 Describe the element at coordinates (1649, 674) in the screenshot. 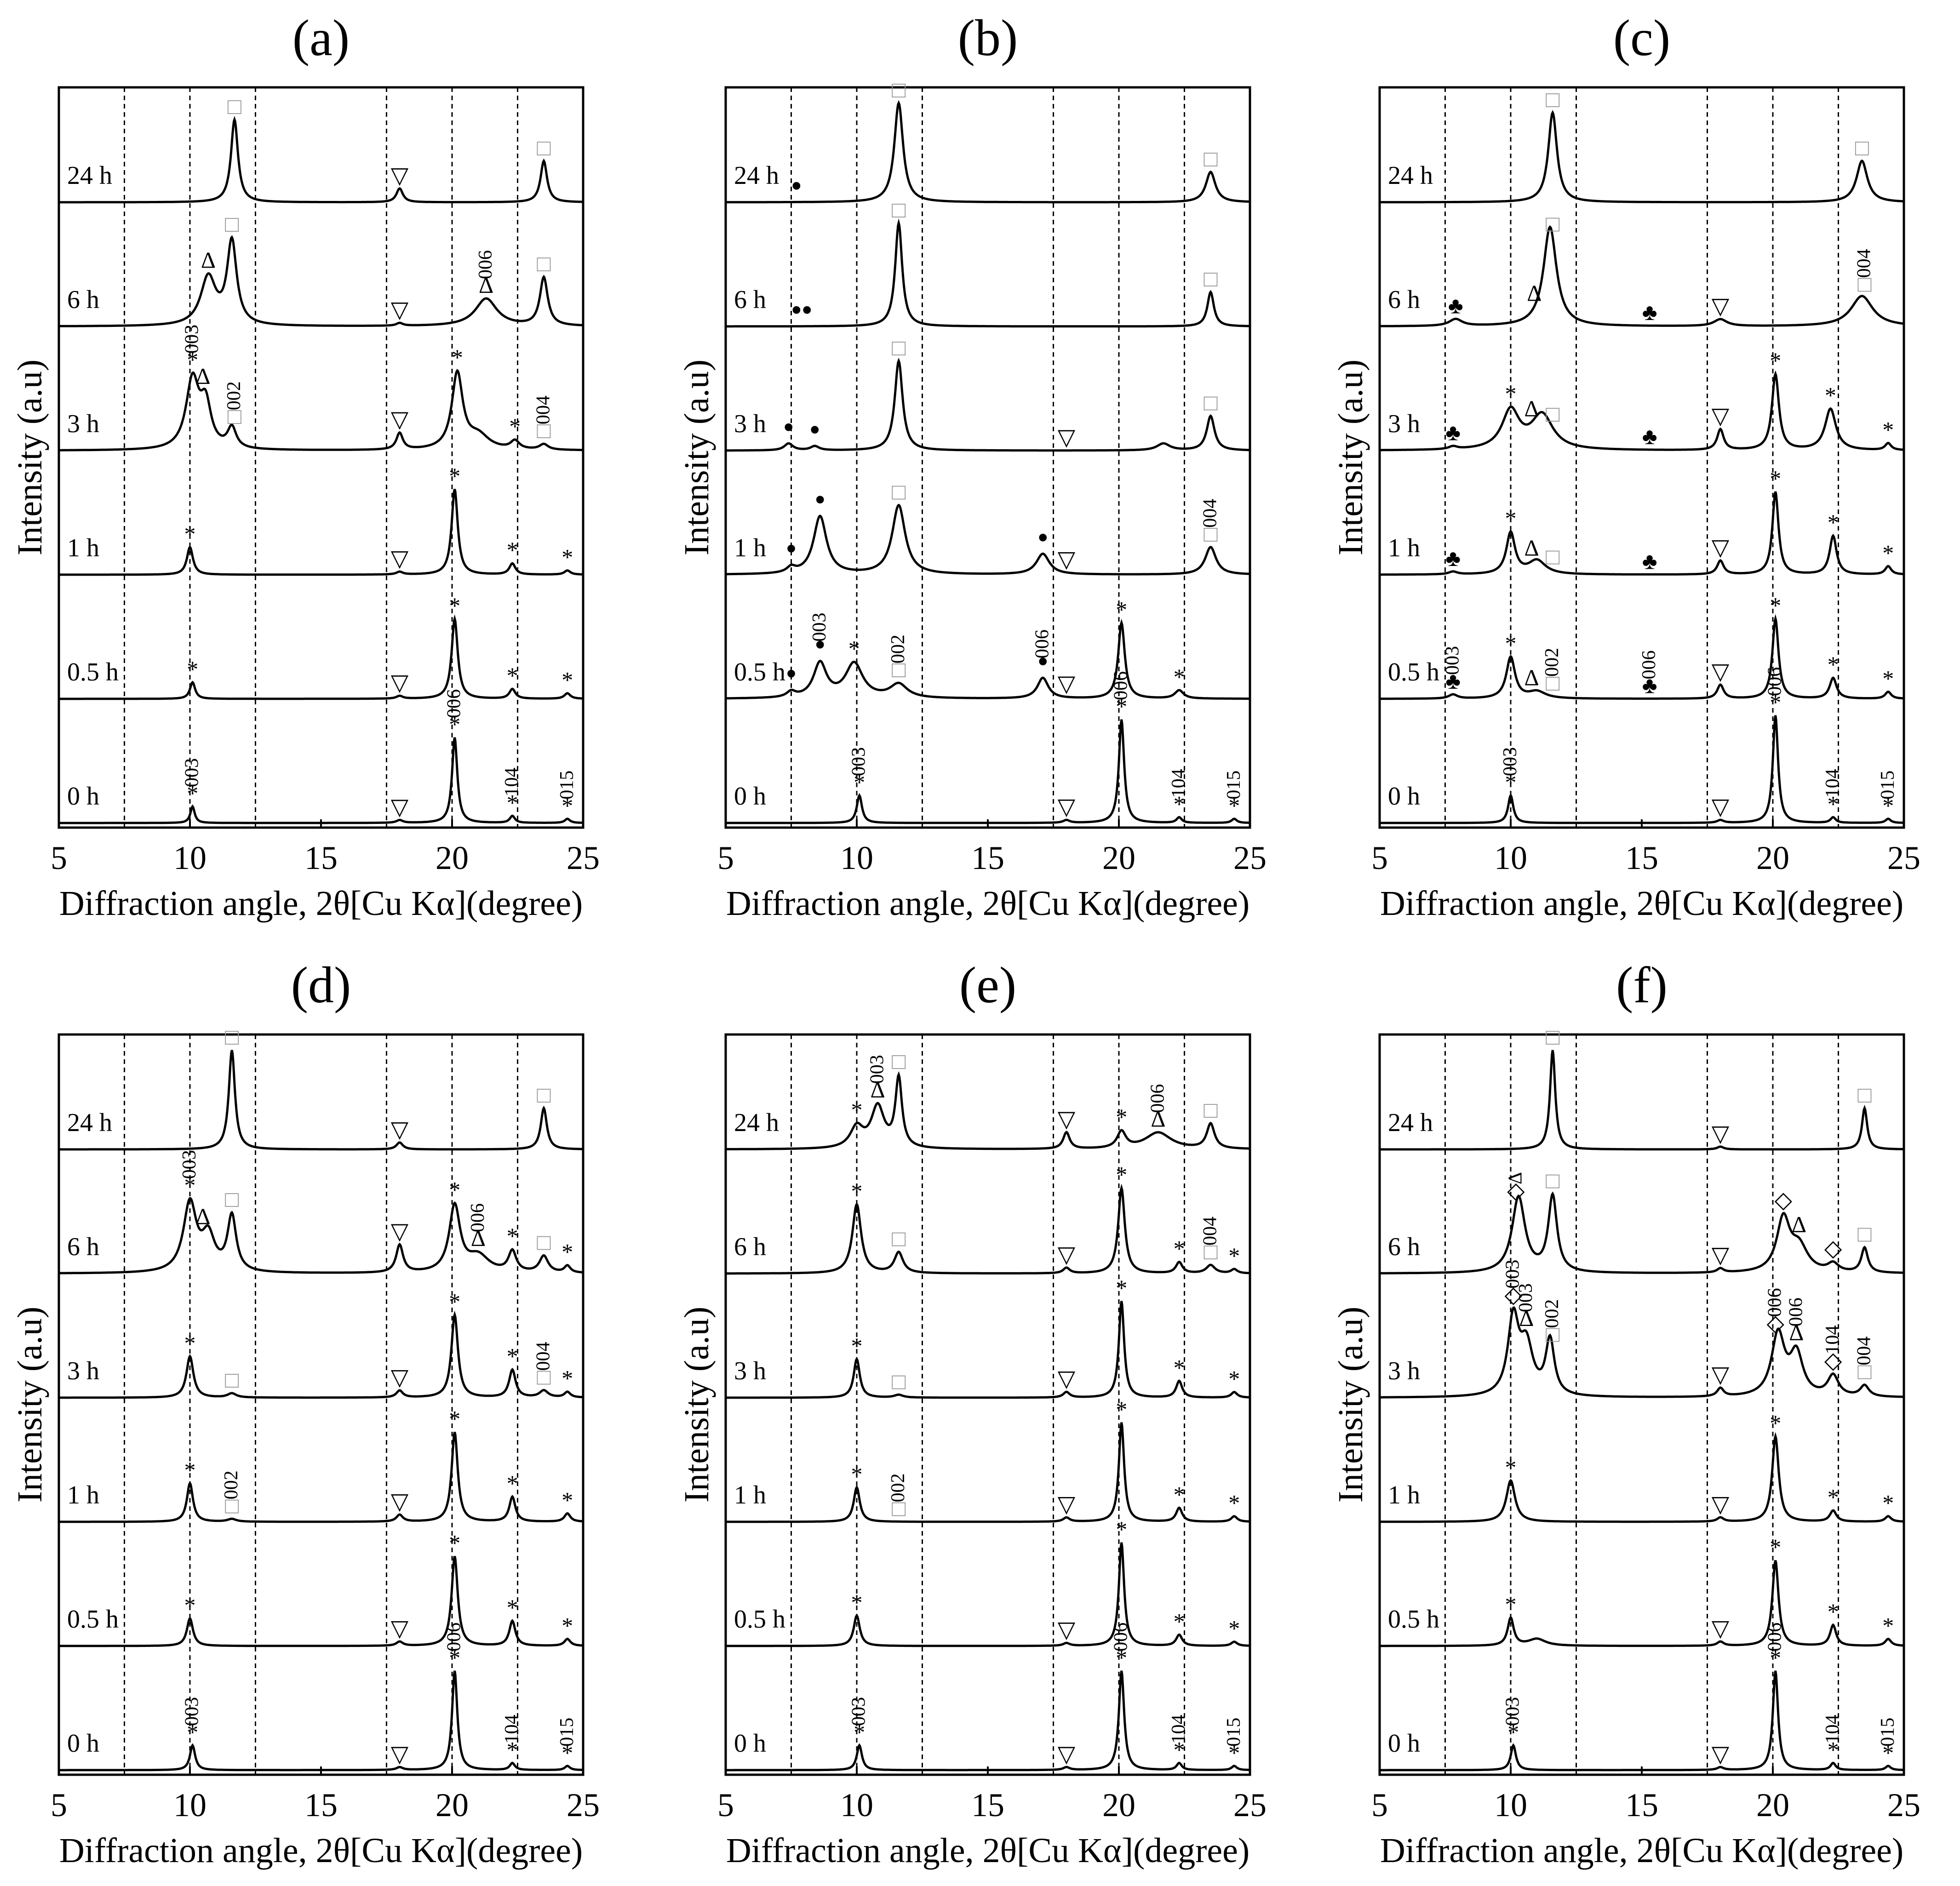

I see `peak-annotation: ♣006` at that location.